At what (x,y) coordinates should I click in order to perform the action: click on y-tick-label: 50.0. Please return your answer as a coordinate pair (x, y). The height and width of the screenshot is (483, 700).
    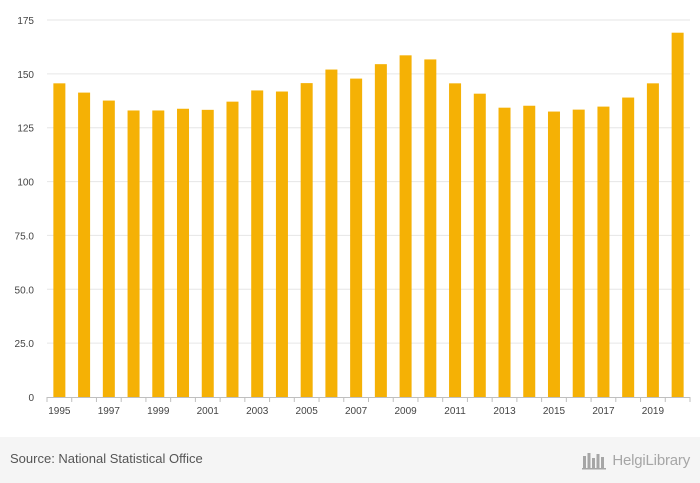
    Looking at the image, I should click on (25, 290).